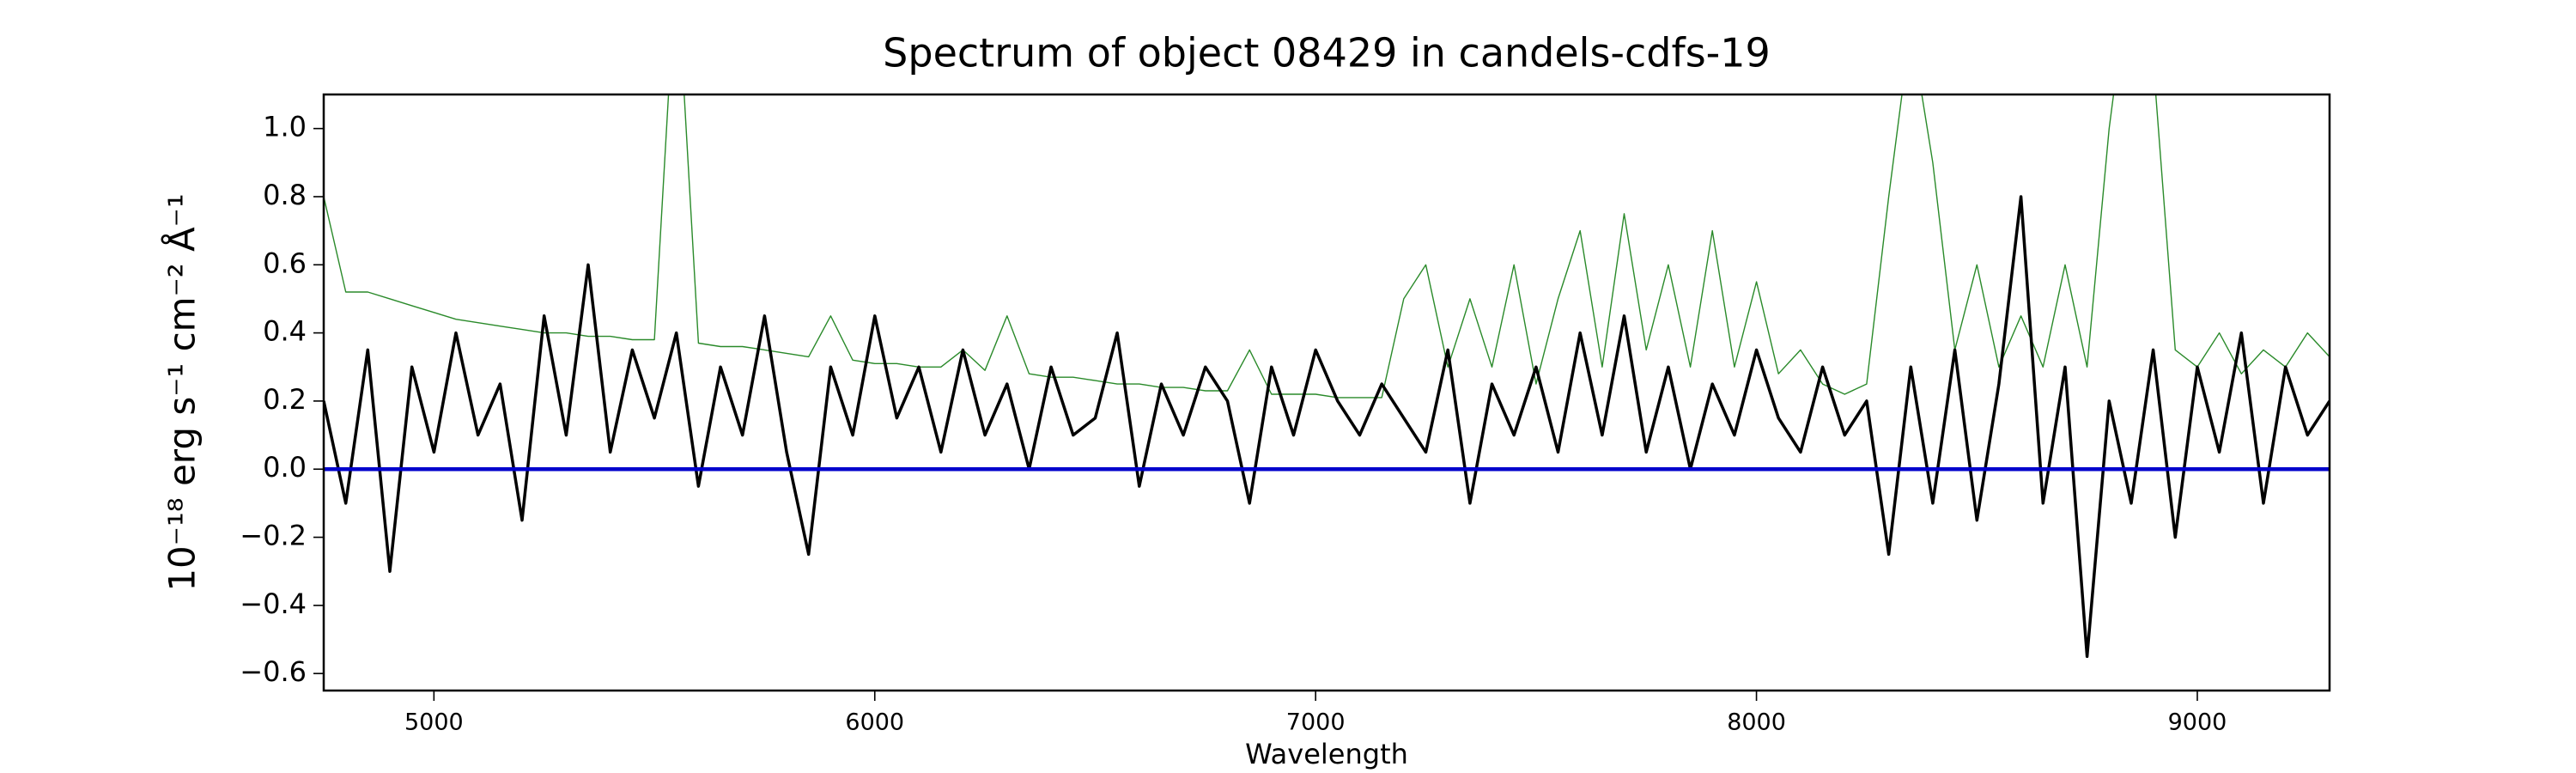 This screenshot has height=773, width=2576. Describe the element at coordinates (1756, 722) in the screenshot. I see `x-tick-label: 8000` at that location.